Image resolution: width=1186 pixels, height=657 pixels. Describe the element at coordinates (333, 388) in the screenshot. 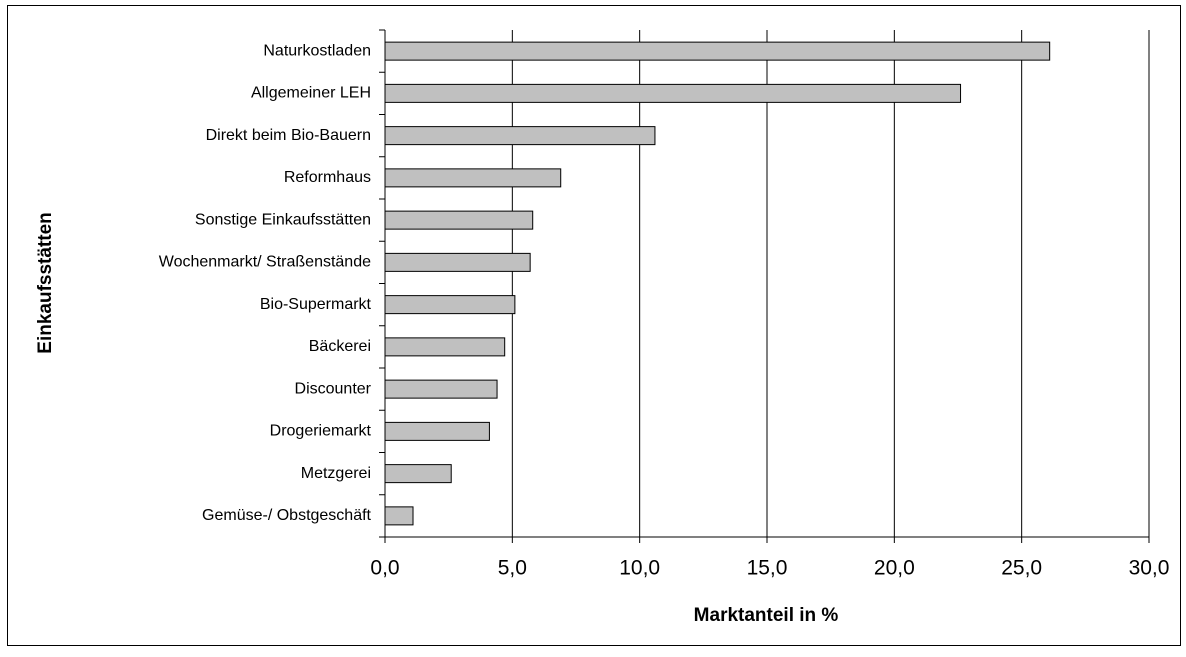

I see `y-tick-label: Discounter` at that location.